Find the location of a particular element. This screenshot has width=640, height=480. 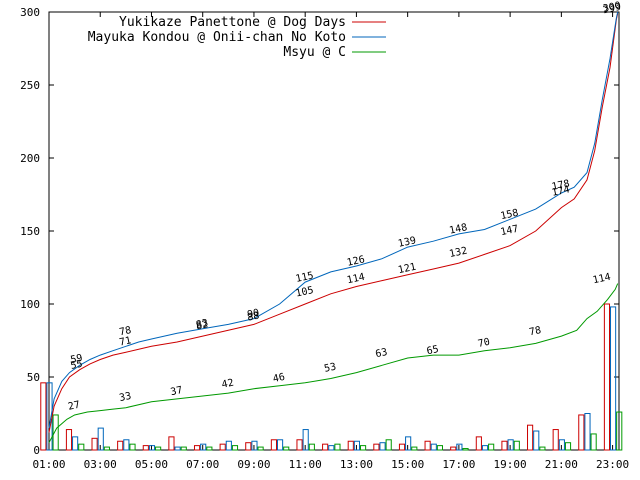

data-label: 53 is located at coordinates (330, 368).